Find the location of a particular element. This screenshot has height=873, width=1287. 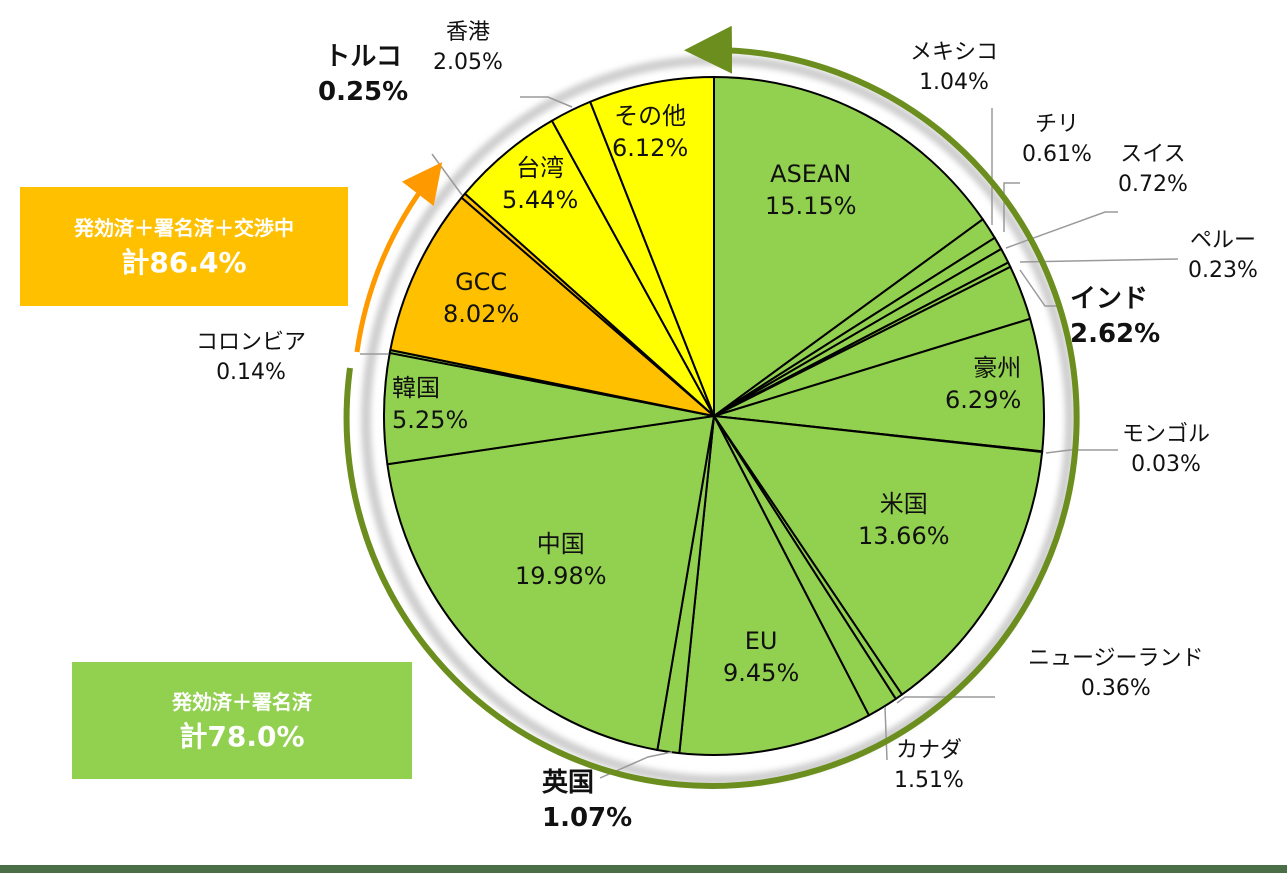

label-value: 0.14% is located at coordinates (251, 372).